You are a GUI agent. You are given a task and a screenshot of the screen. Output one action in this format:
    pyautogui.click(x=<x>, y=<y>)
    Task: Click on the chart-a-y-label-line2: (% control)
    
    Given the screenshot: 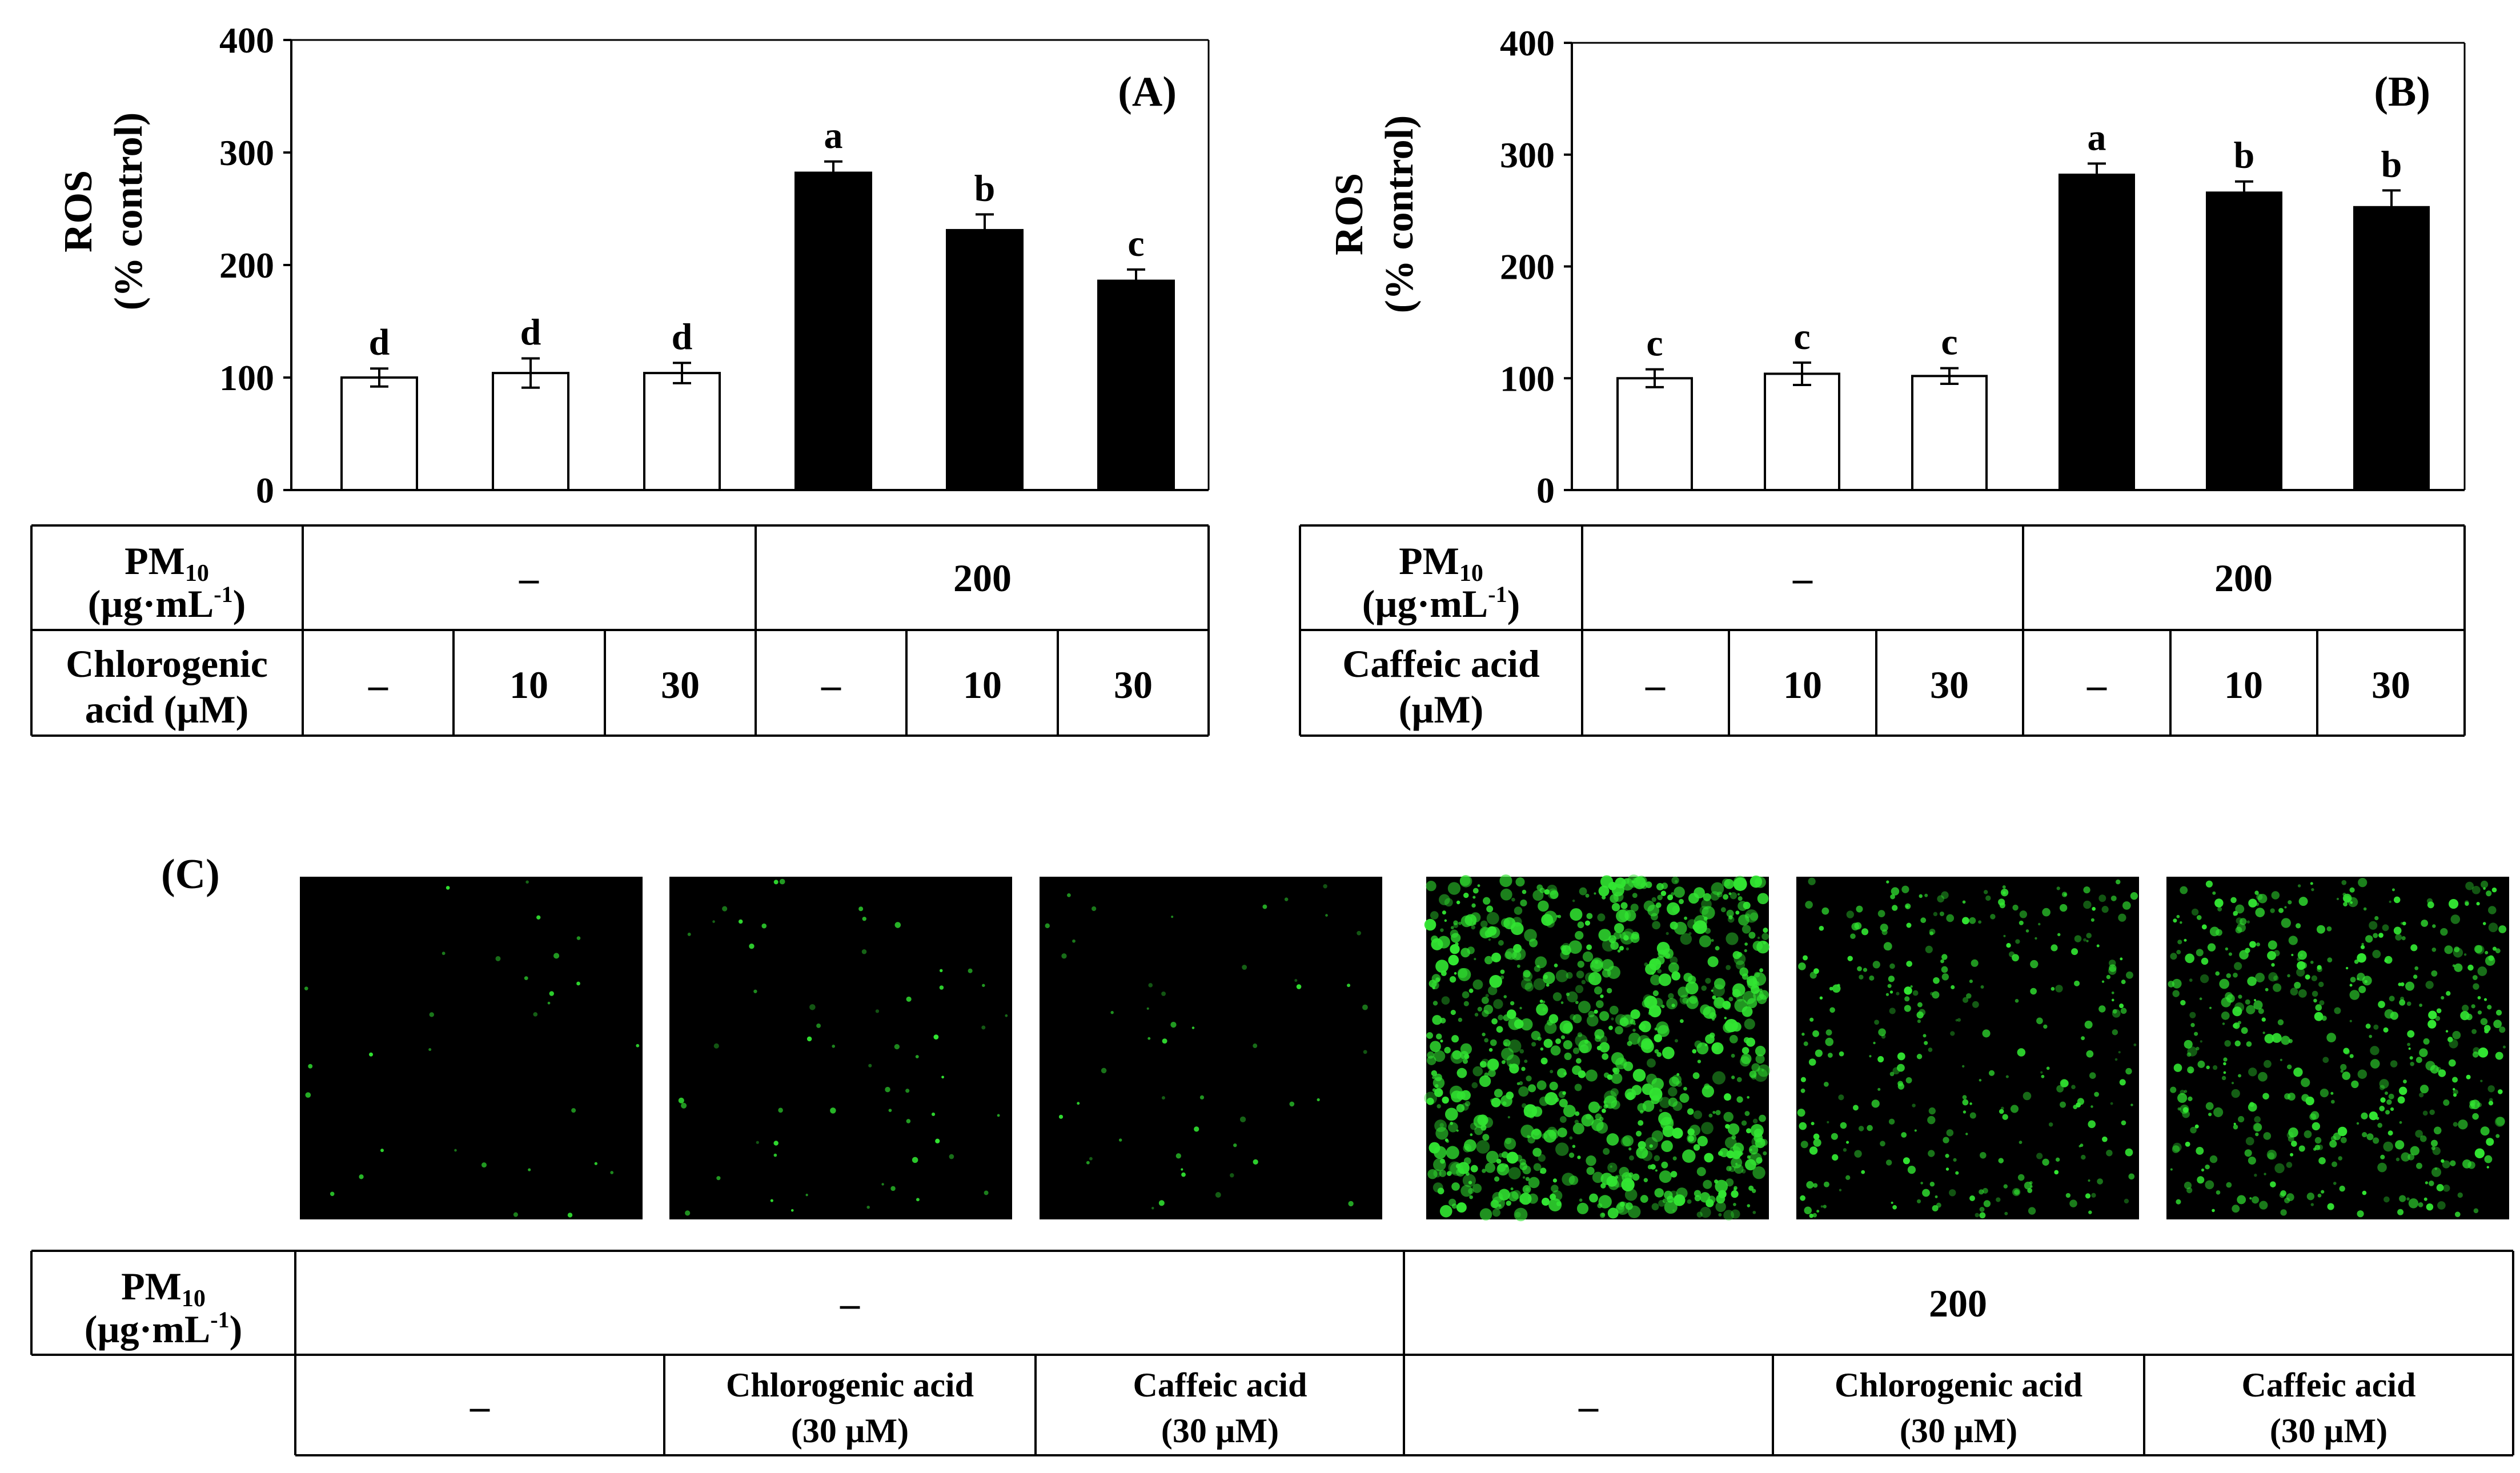 What is the action you would take?
    pyautogui.click(x=129, y=212)
    